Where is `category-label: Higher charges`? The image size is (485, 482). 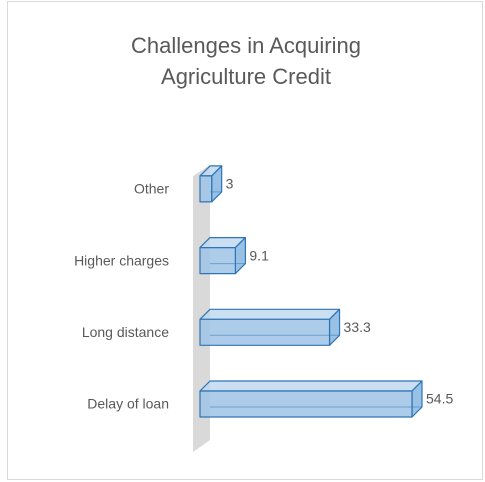 category-label: Higher charges is located at coordinates (121, 260).